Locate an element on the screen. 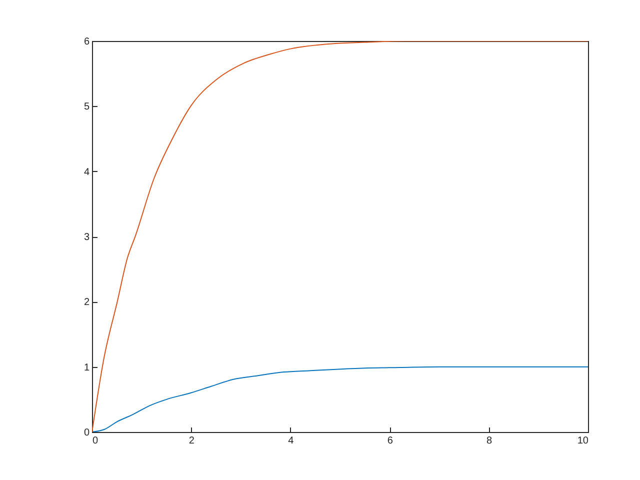  y-tick-label: 2 is located at coordinates (87, 302).